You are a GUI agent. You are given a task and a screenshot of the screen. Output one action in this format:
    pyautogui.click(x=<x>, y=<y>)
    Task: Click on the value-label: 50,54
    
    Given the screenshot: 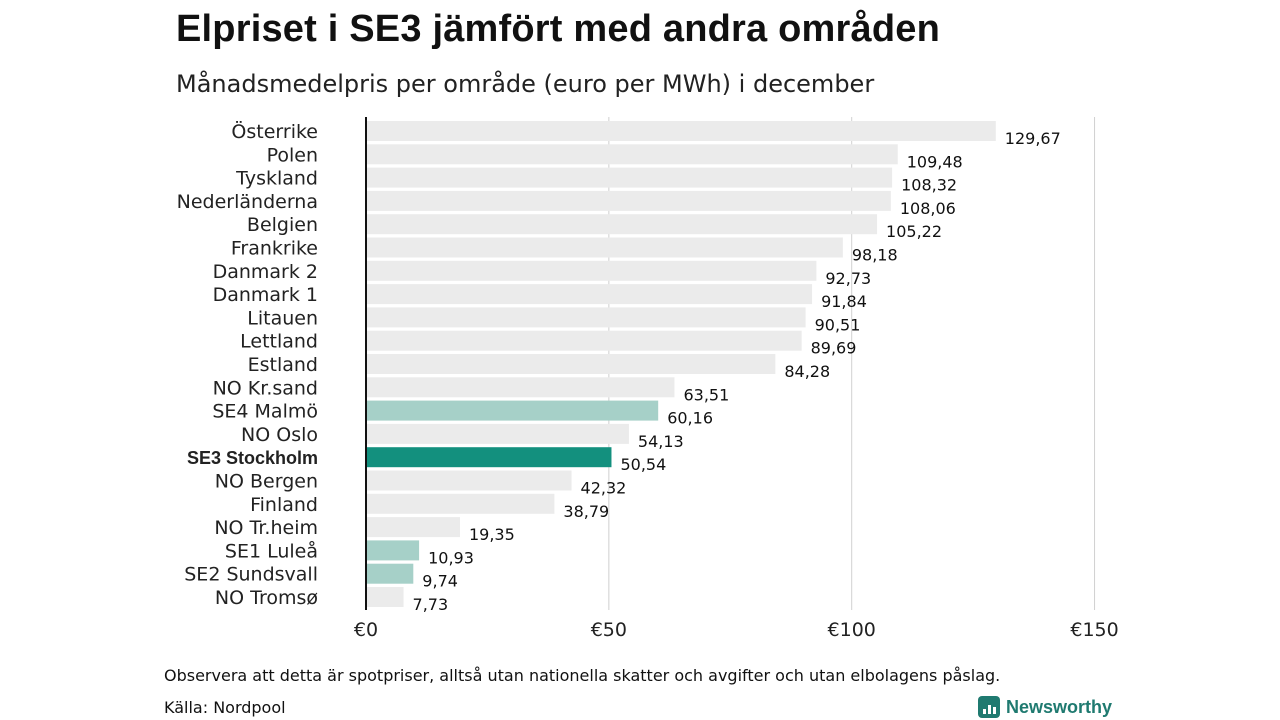 What is the action you would take?
    pyautogui.click(x=643, y=464)
    